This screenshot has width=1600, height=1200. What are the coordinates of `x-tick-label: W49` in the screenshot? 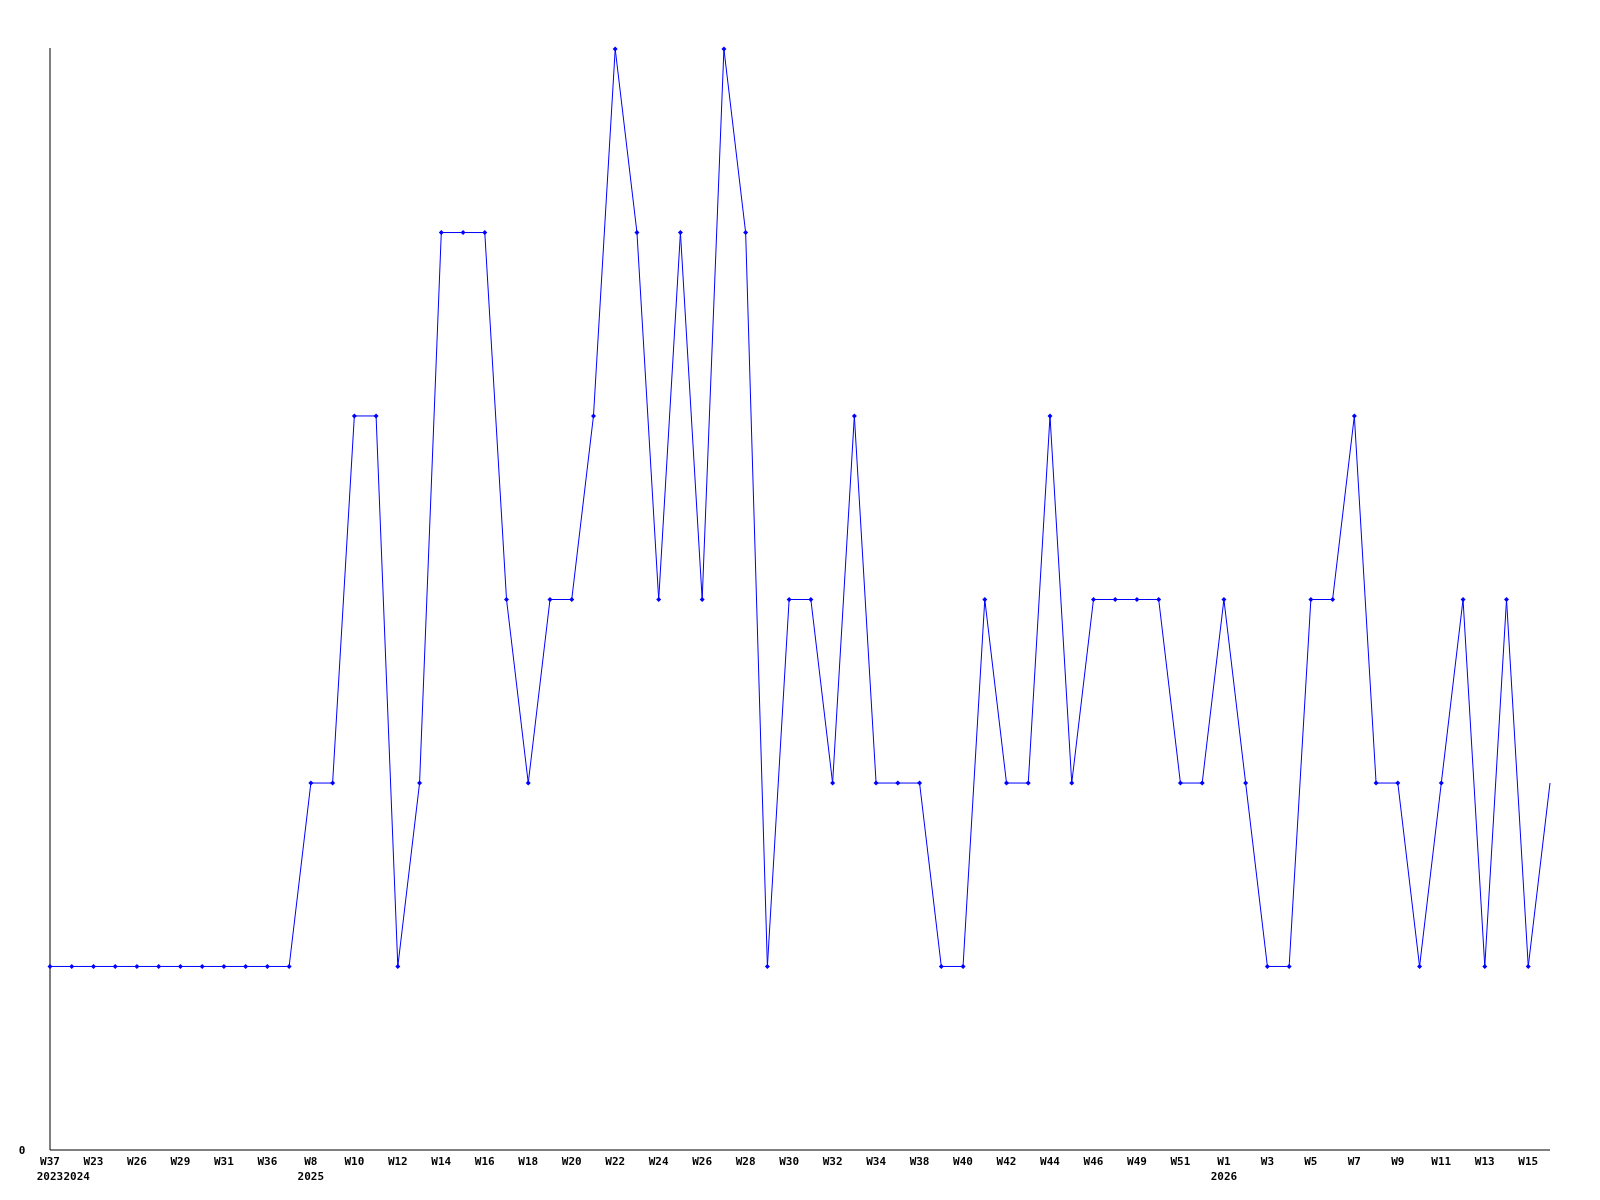 It's located at (1137, 1161).